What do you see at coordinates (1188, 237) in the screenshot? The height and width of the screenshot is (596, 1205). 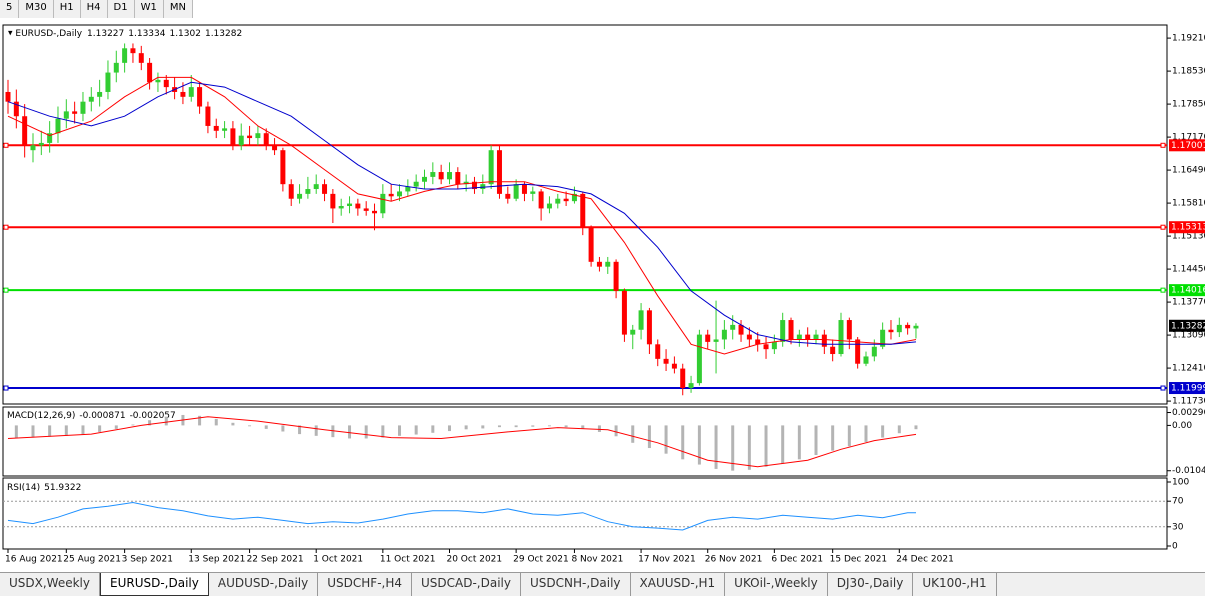 I see `y-tick-label: 1.15130` at bounding box center [1188, 237].